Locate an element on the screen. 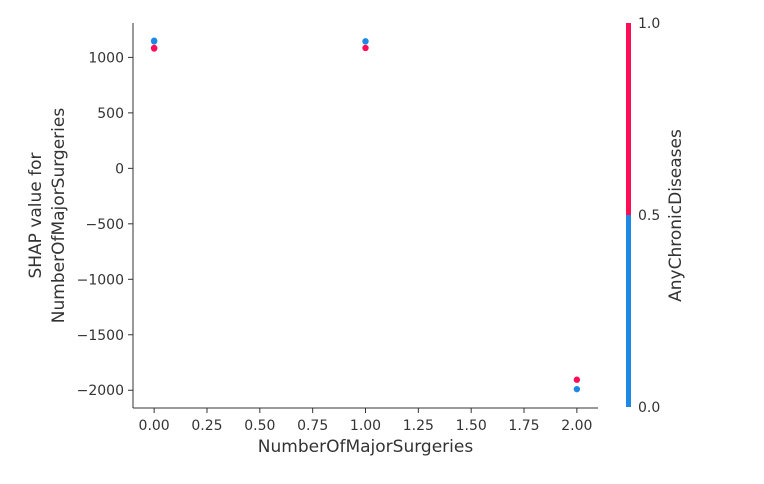 This screenshot has height=484, width=764. colorbar-tick-label: 0.0 is located at coordinates (649, 408).